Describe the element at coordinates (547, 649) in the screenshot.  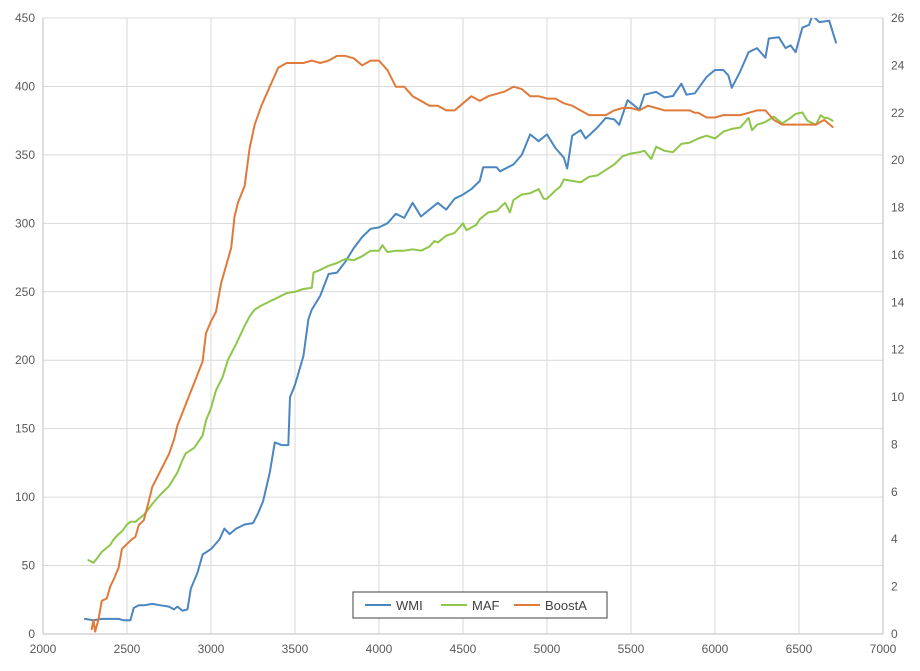
I see `x-tick-label: 5000` at that location.